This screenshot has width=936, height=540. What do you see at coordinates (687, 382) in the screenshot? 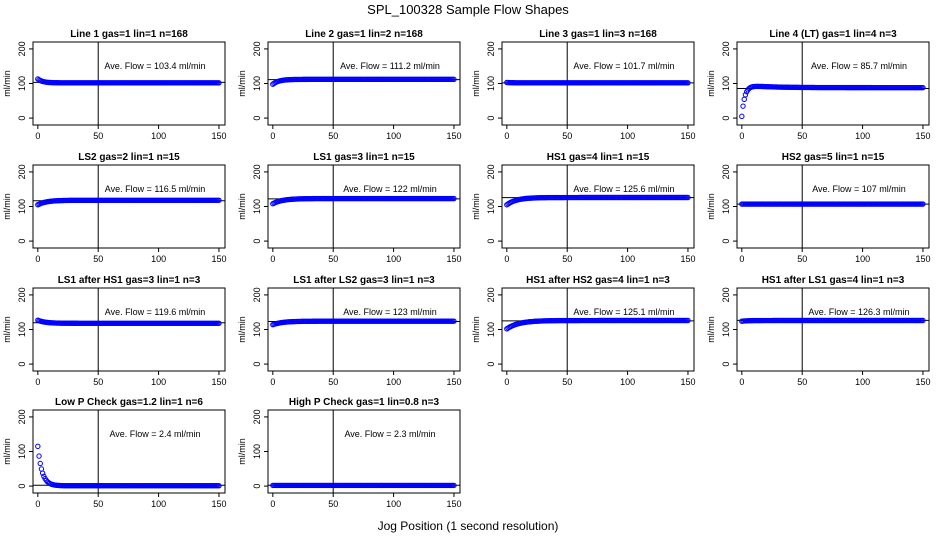
I see `panel-11-xtick-label: 150` at bounding box center [687, 382].